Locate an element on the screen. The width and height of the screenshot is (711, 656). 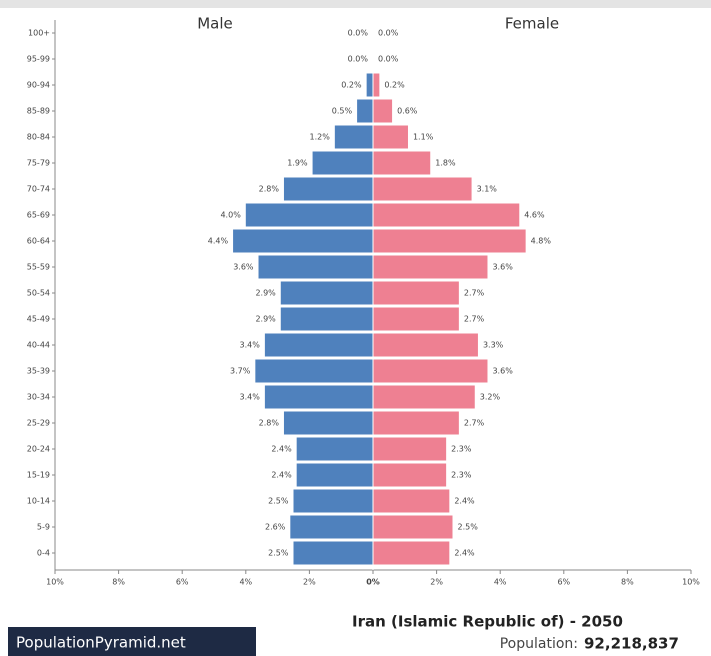
value-label: 4.8% is located at coordinates (541, 241).